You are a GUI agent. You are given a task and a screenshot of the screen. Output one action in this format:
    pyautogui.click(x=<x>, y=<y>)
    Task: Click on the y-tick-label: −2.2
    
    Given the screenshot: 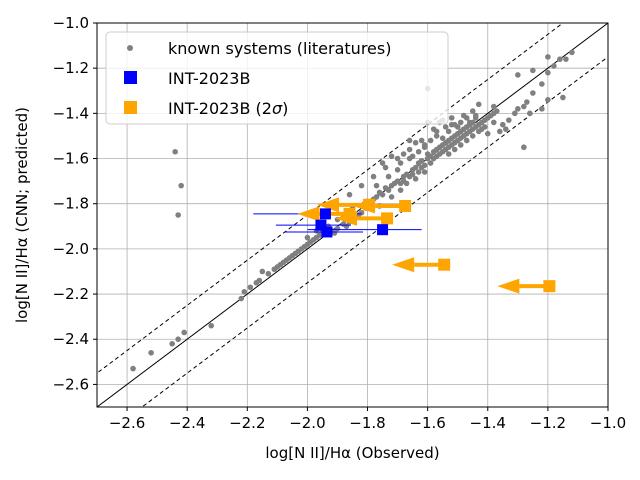 What is the action you would take?
    pyautogui.click(x=71, y=294)
    